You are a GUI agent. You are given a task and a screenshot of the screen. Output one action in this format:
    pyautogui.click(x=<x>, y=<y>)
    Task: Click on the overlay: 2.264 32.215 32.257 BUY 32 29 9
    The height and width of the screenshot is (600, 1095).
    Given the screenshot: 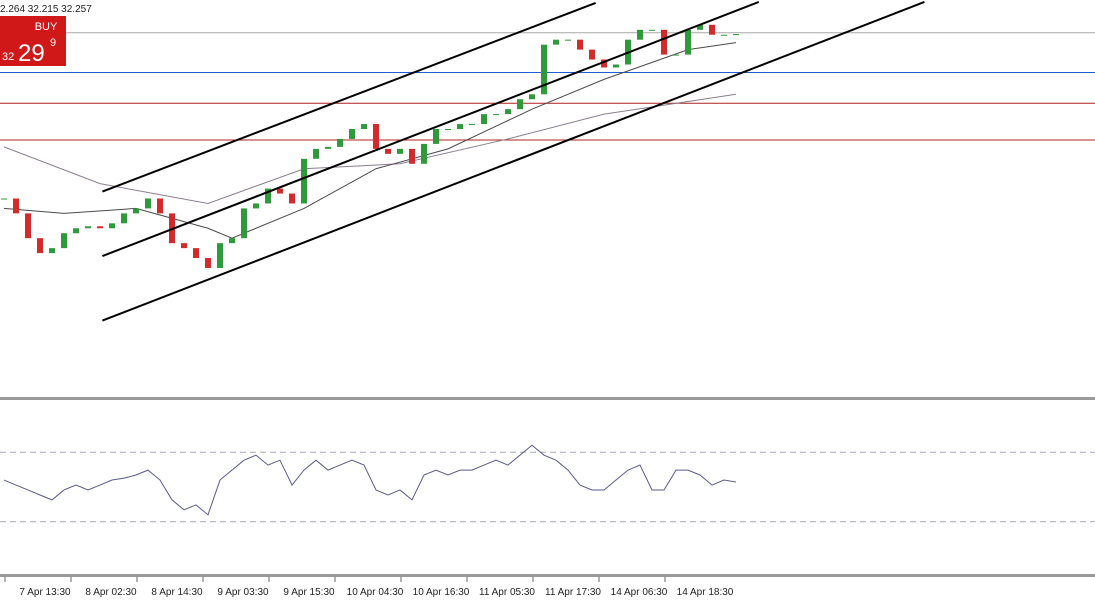 What is the action you would take?
    pyautogui.click(x=46, y=35)
    